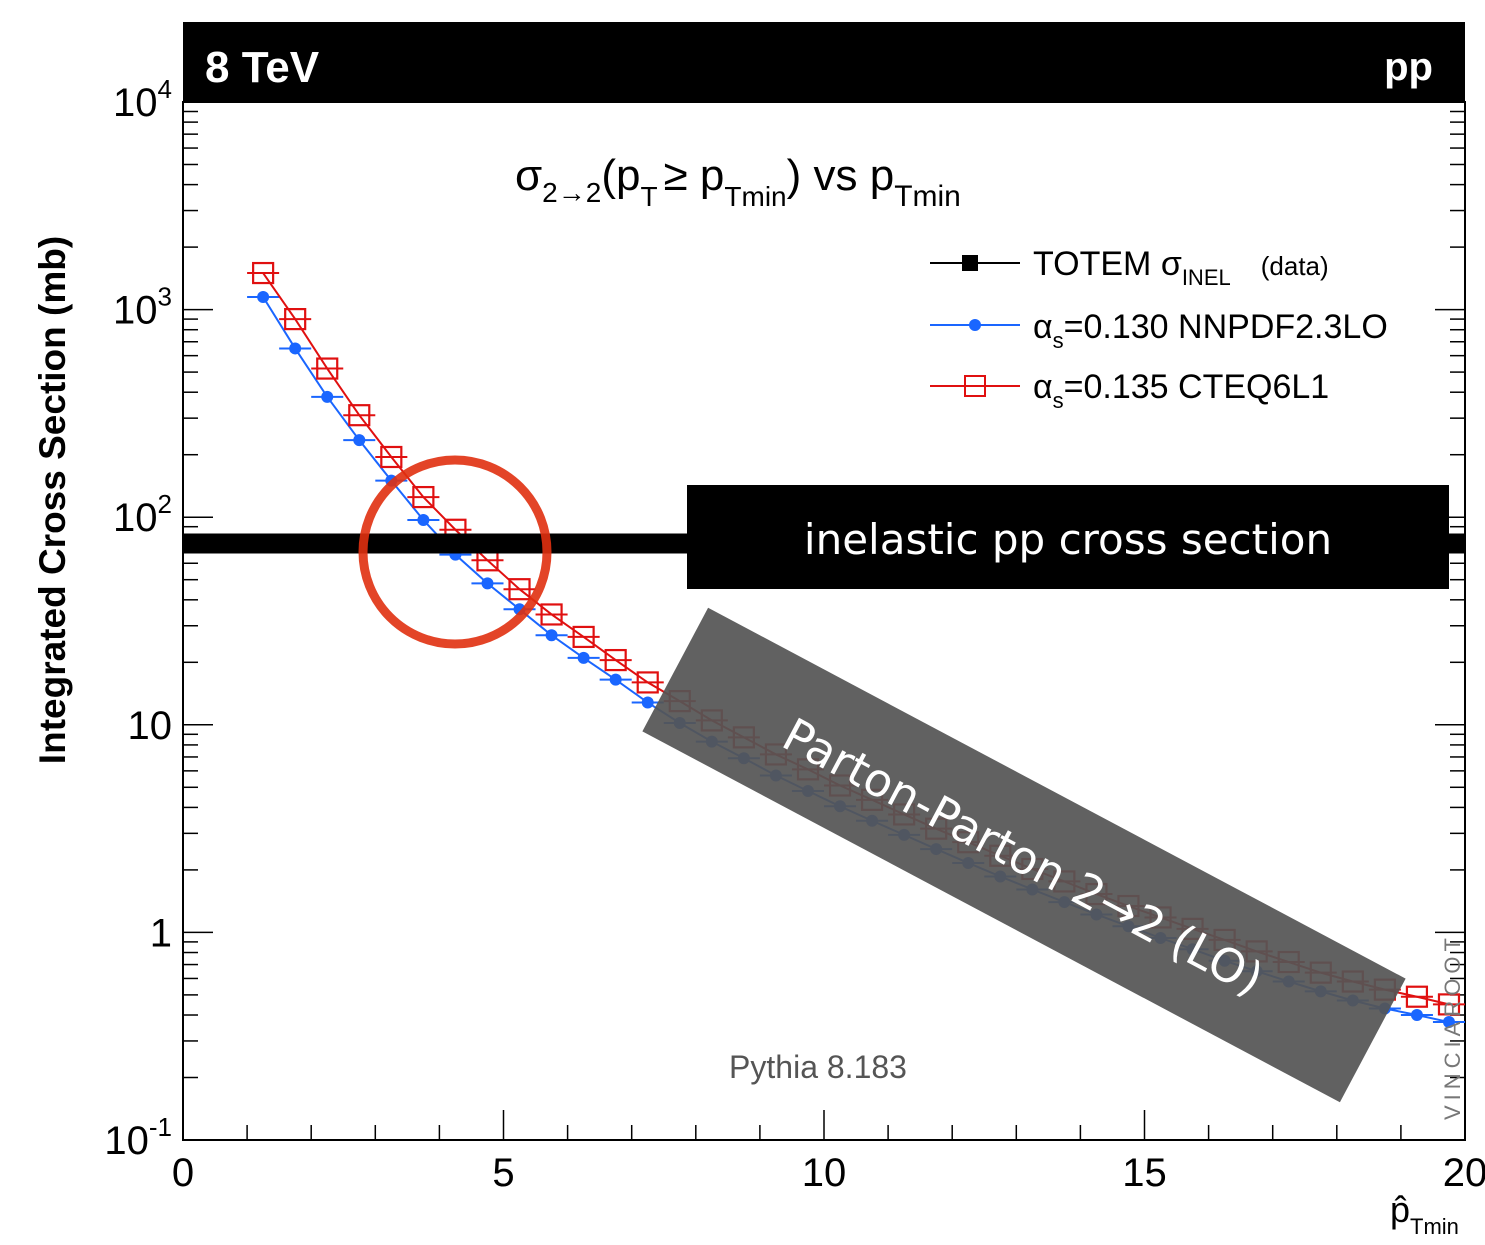  I want to click on formula-sigma: σ, so click(528, 175).